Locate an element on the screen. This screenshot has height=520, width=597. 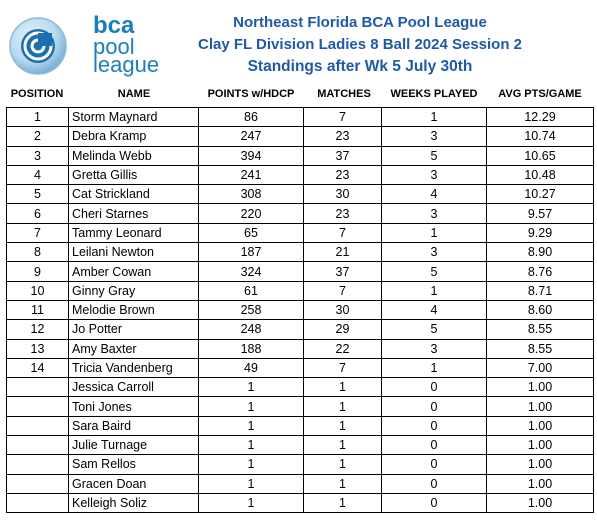
cell-points: 49 is located at coordinates (251, 368).